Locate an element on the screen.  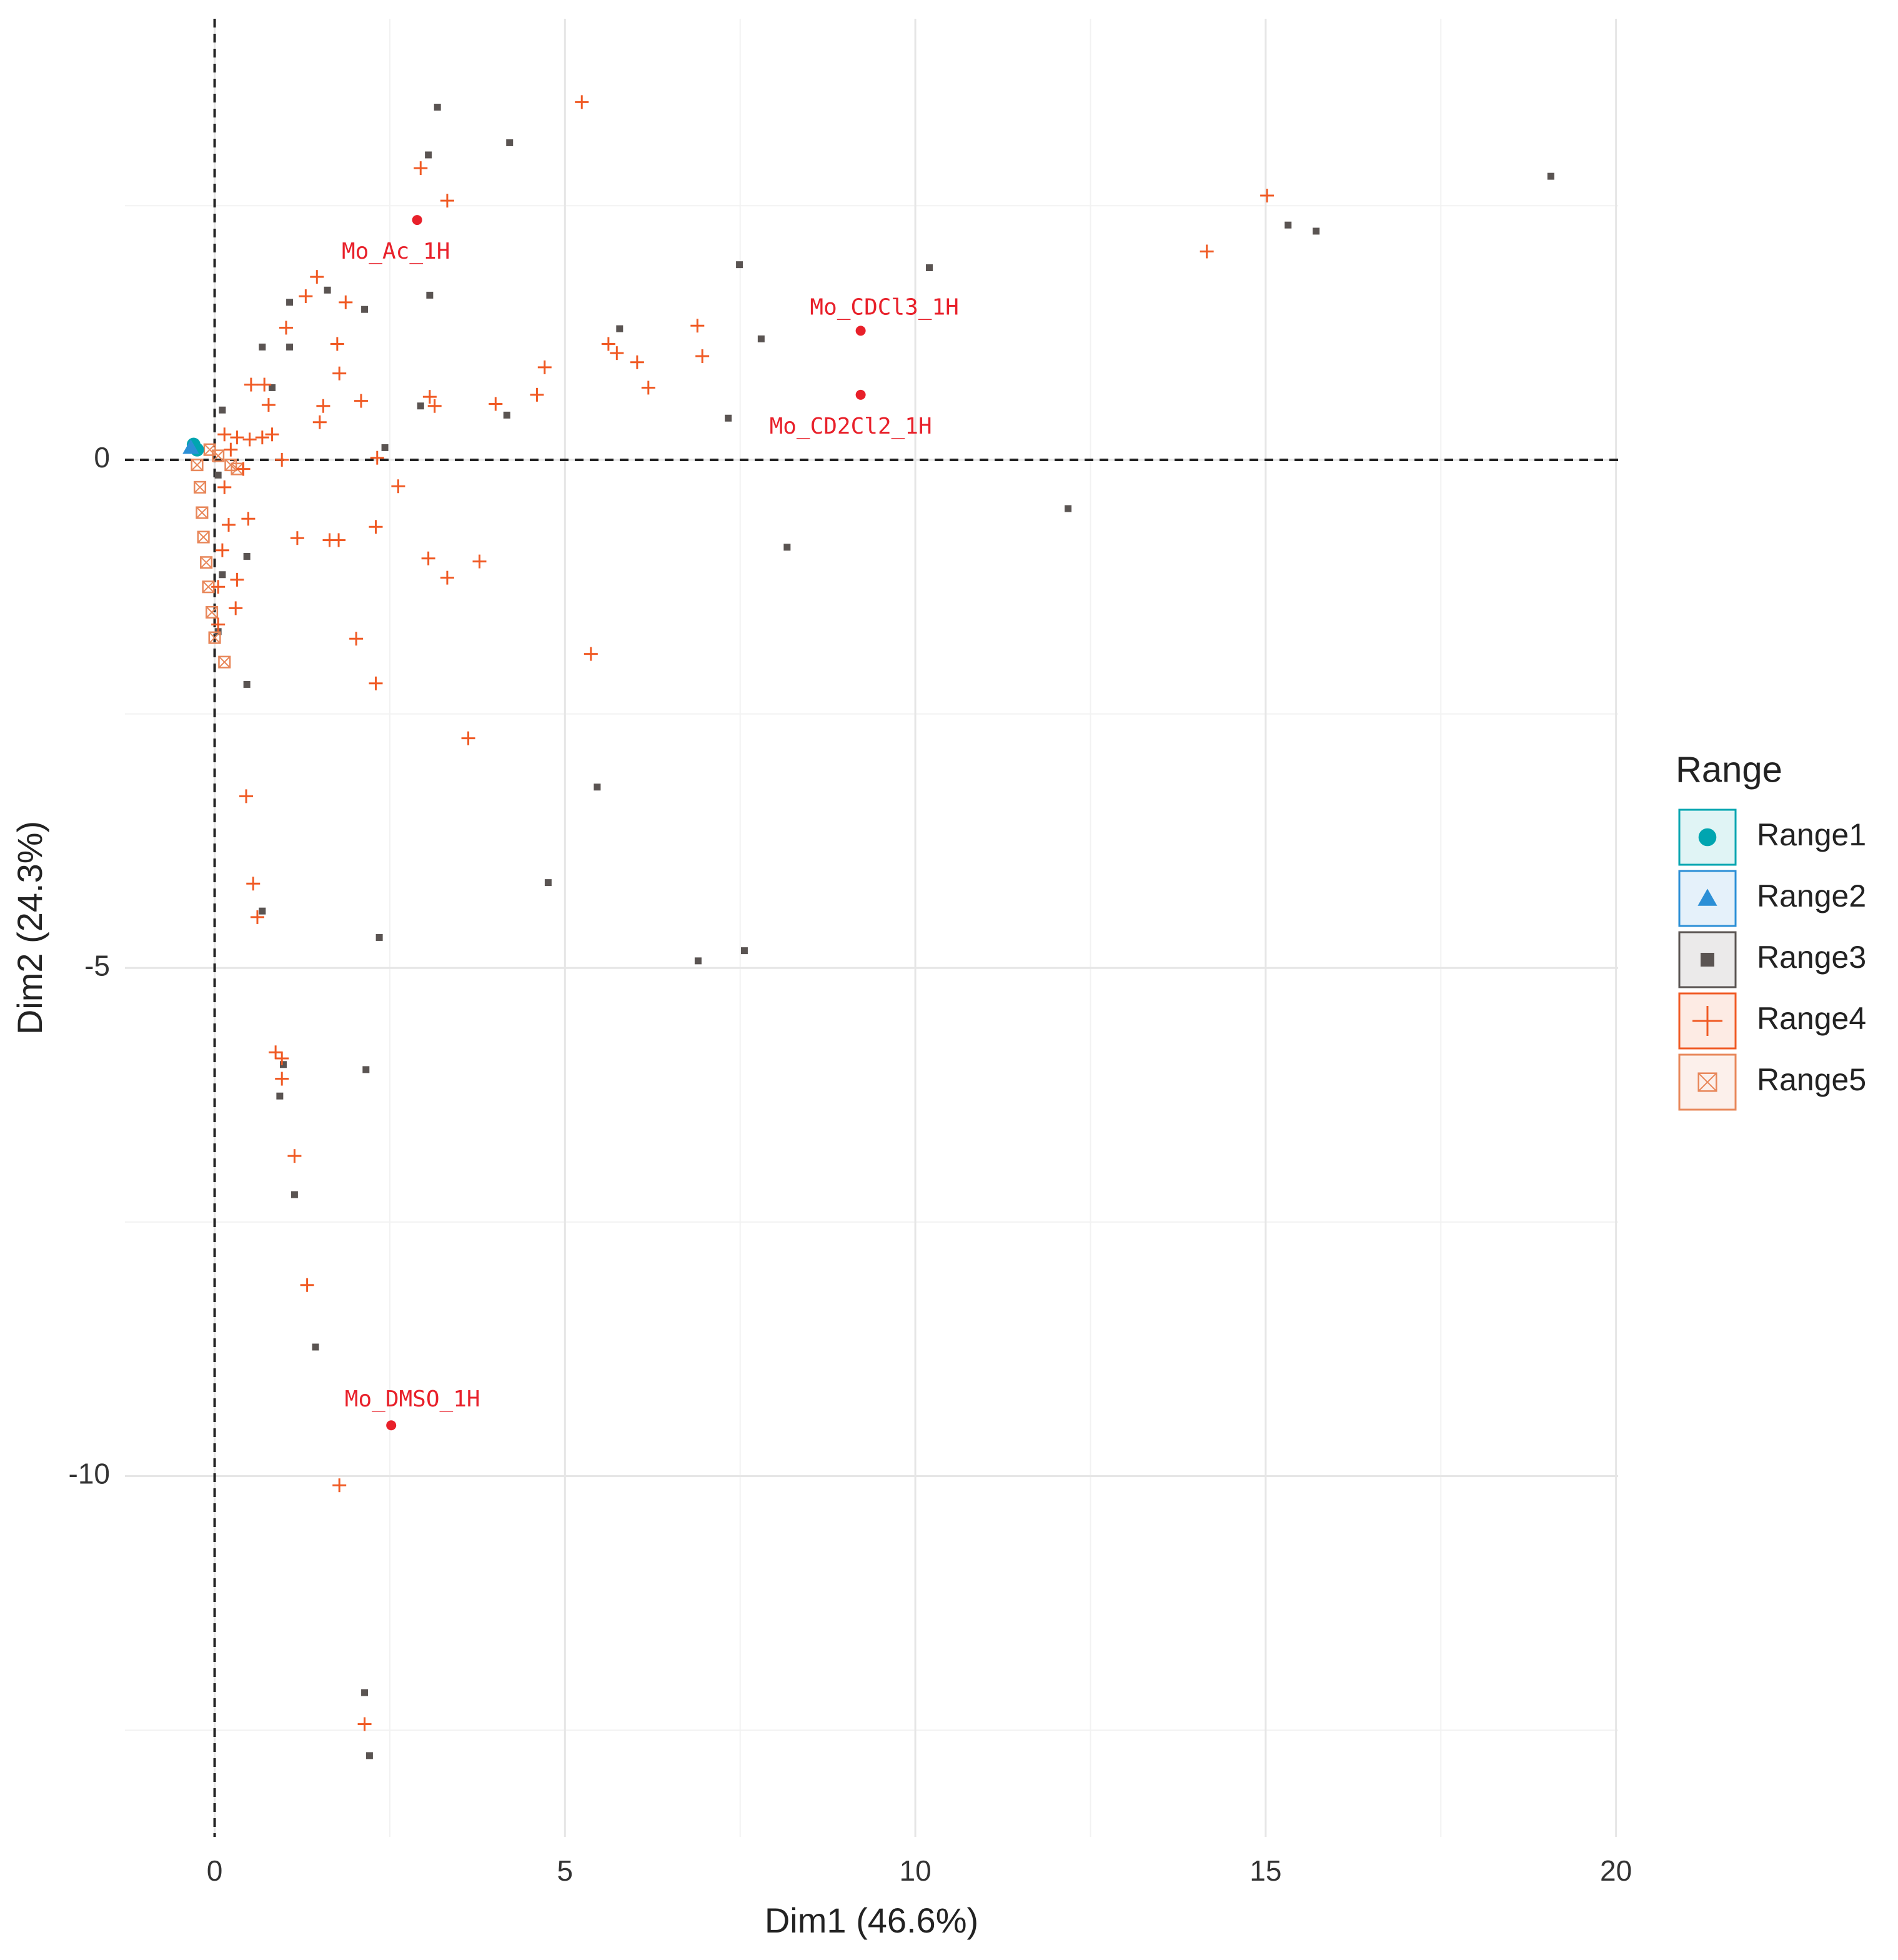
point-label: Mo_DMSO_1H is located at coordinates (412, 1399).